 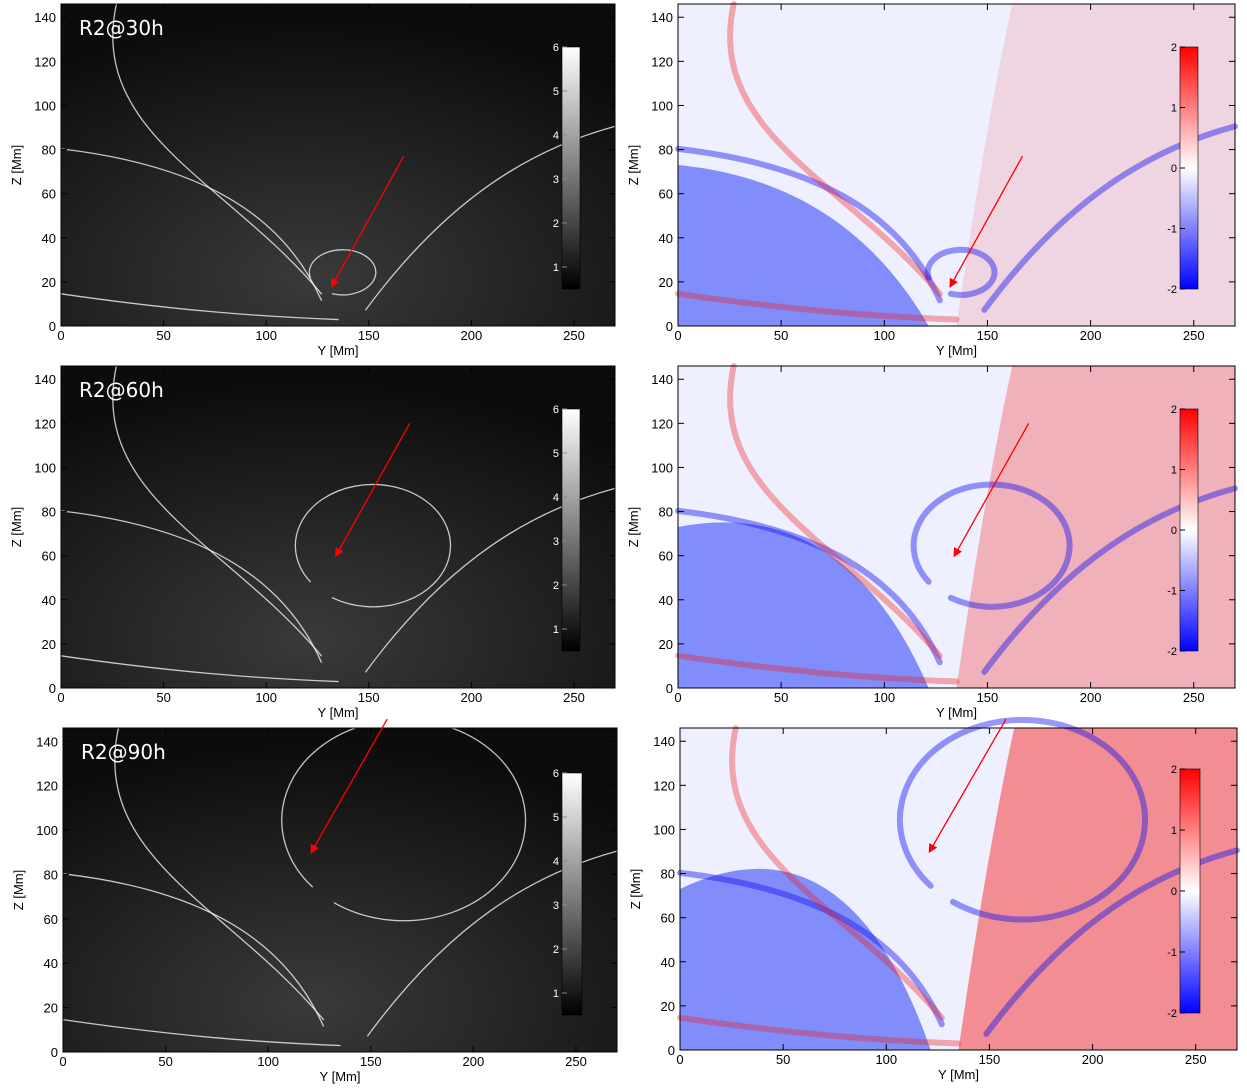 I want to click on colorbar-tick-label: 3, so click(x=556, y=180).